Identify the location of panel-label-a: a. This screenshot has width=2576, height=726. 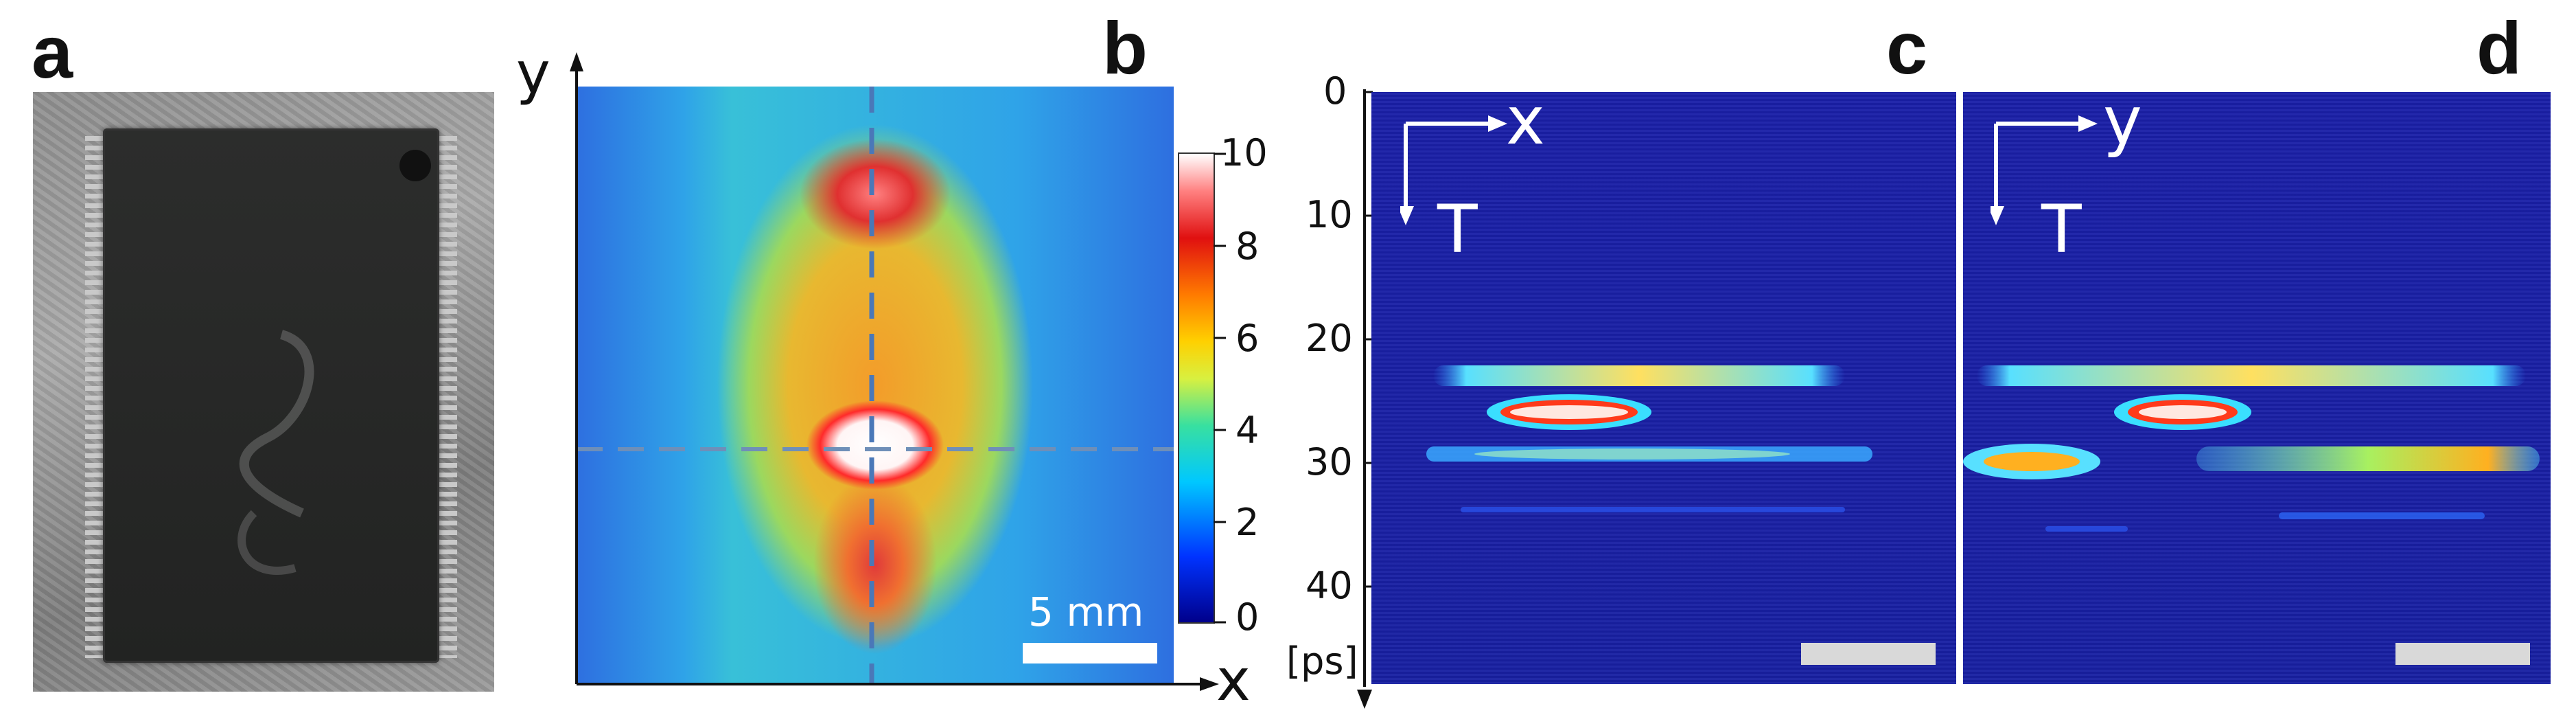
(53, 51).